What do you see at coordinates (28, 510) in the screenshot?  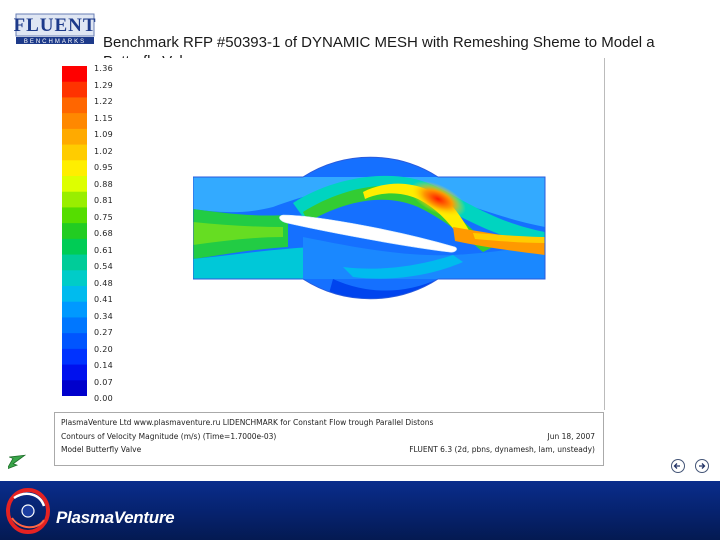 I see `plasmaventure-logo-icon` at bounding box center [28, 510].